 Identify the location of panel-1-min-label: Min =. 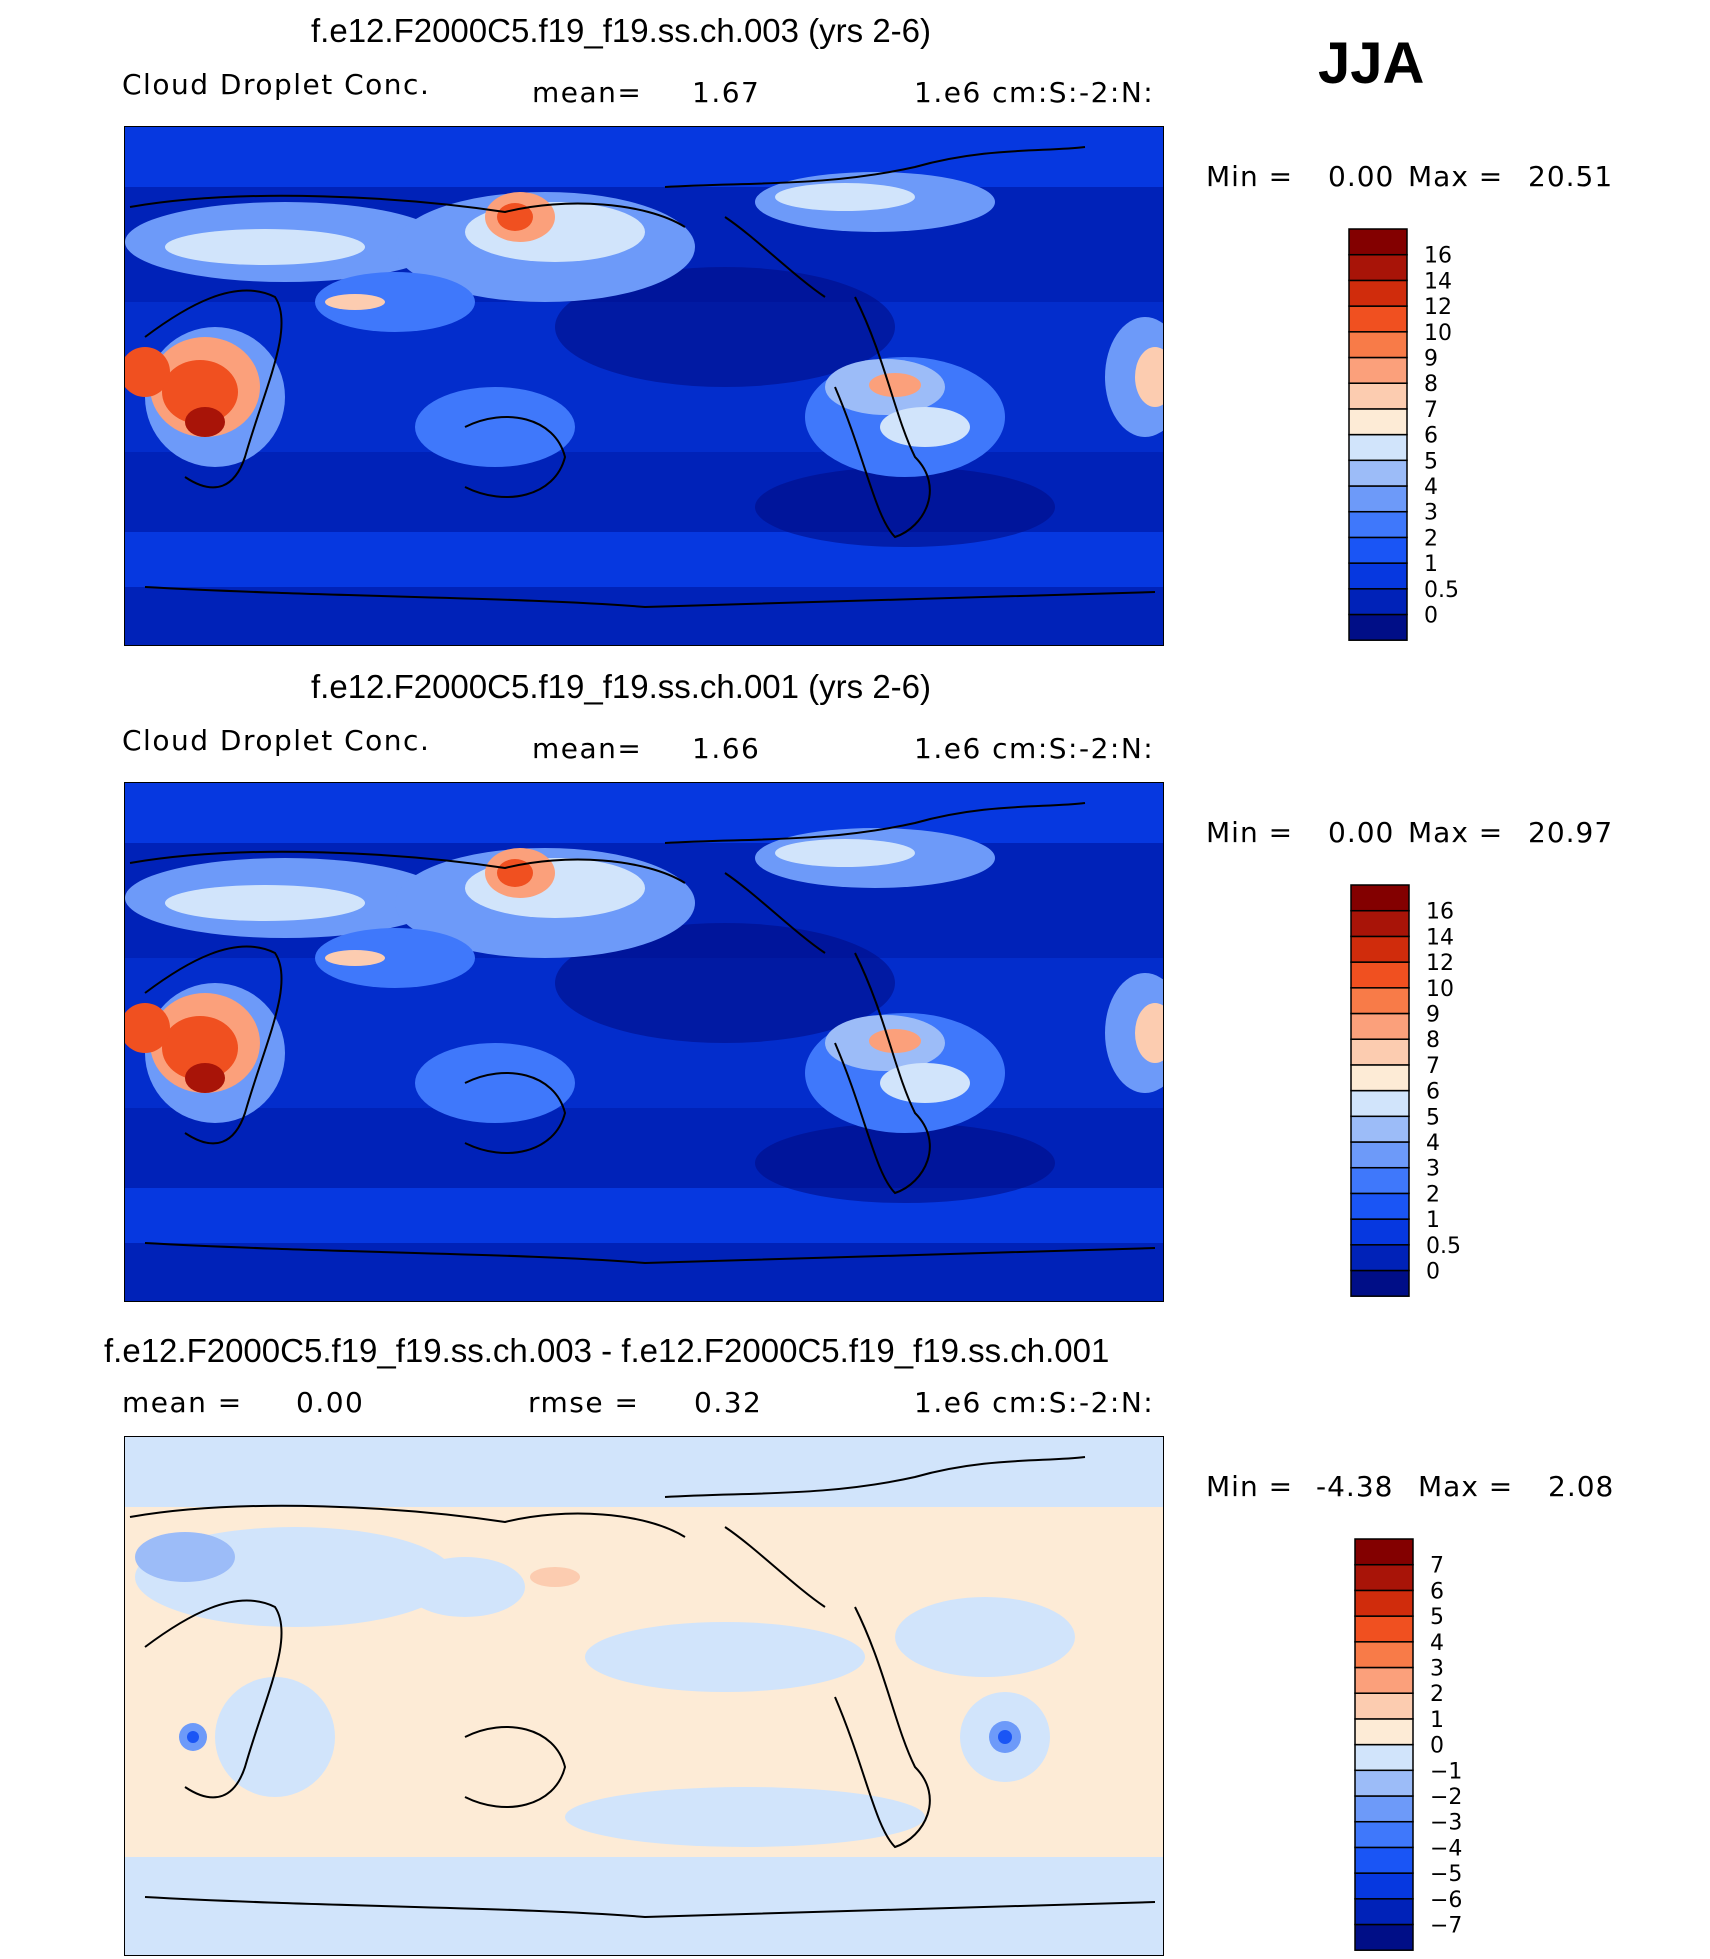
(1250, 176).